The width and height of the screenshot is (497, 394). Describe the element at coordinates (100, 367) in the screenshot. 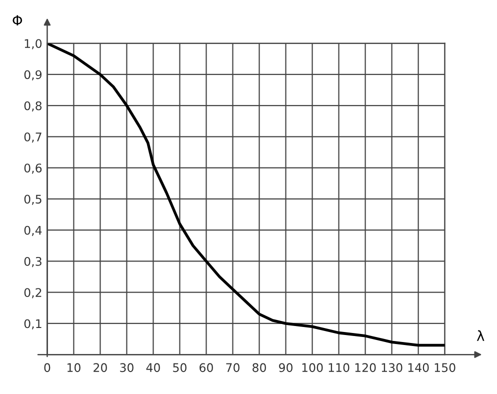

I see `x-tick-label: 20` at that location.